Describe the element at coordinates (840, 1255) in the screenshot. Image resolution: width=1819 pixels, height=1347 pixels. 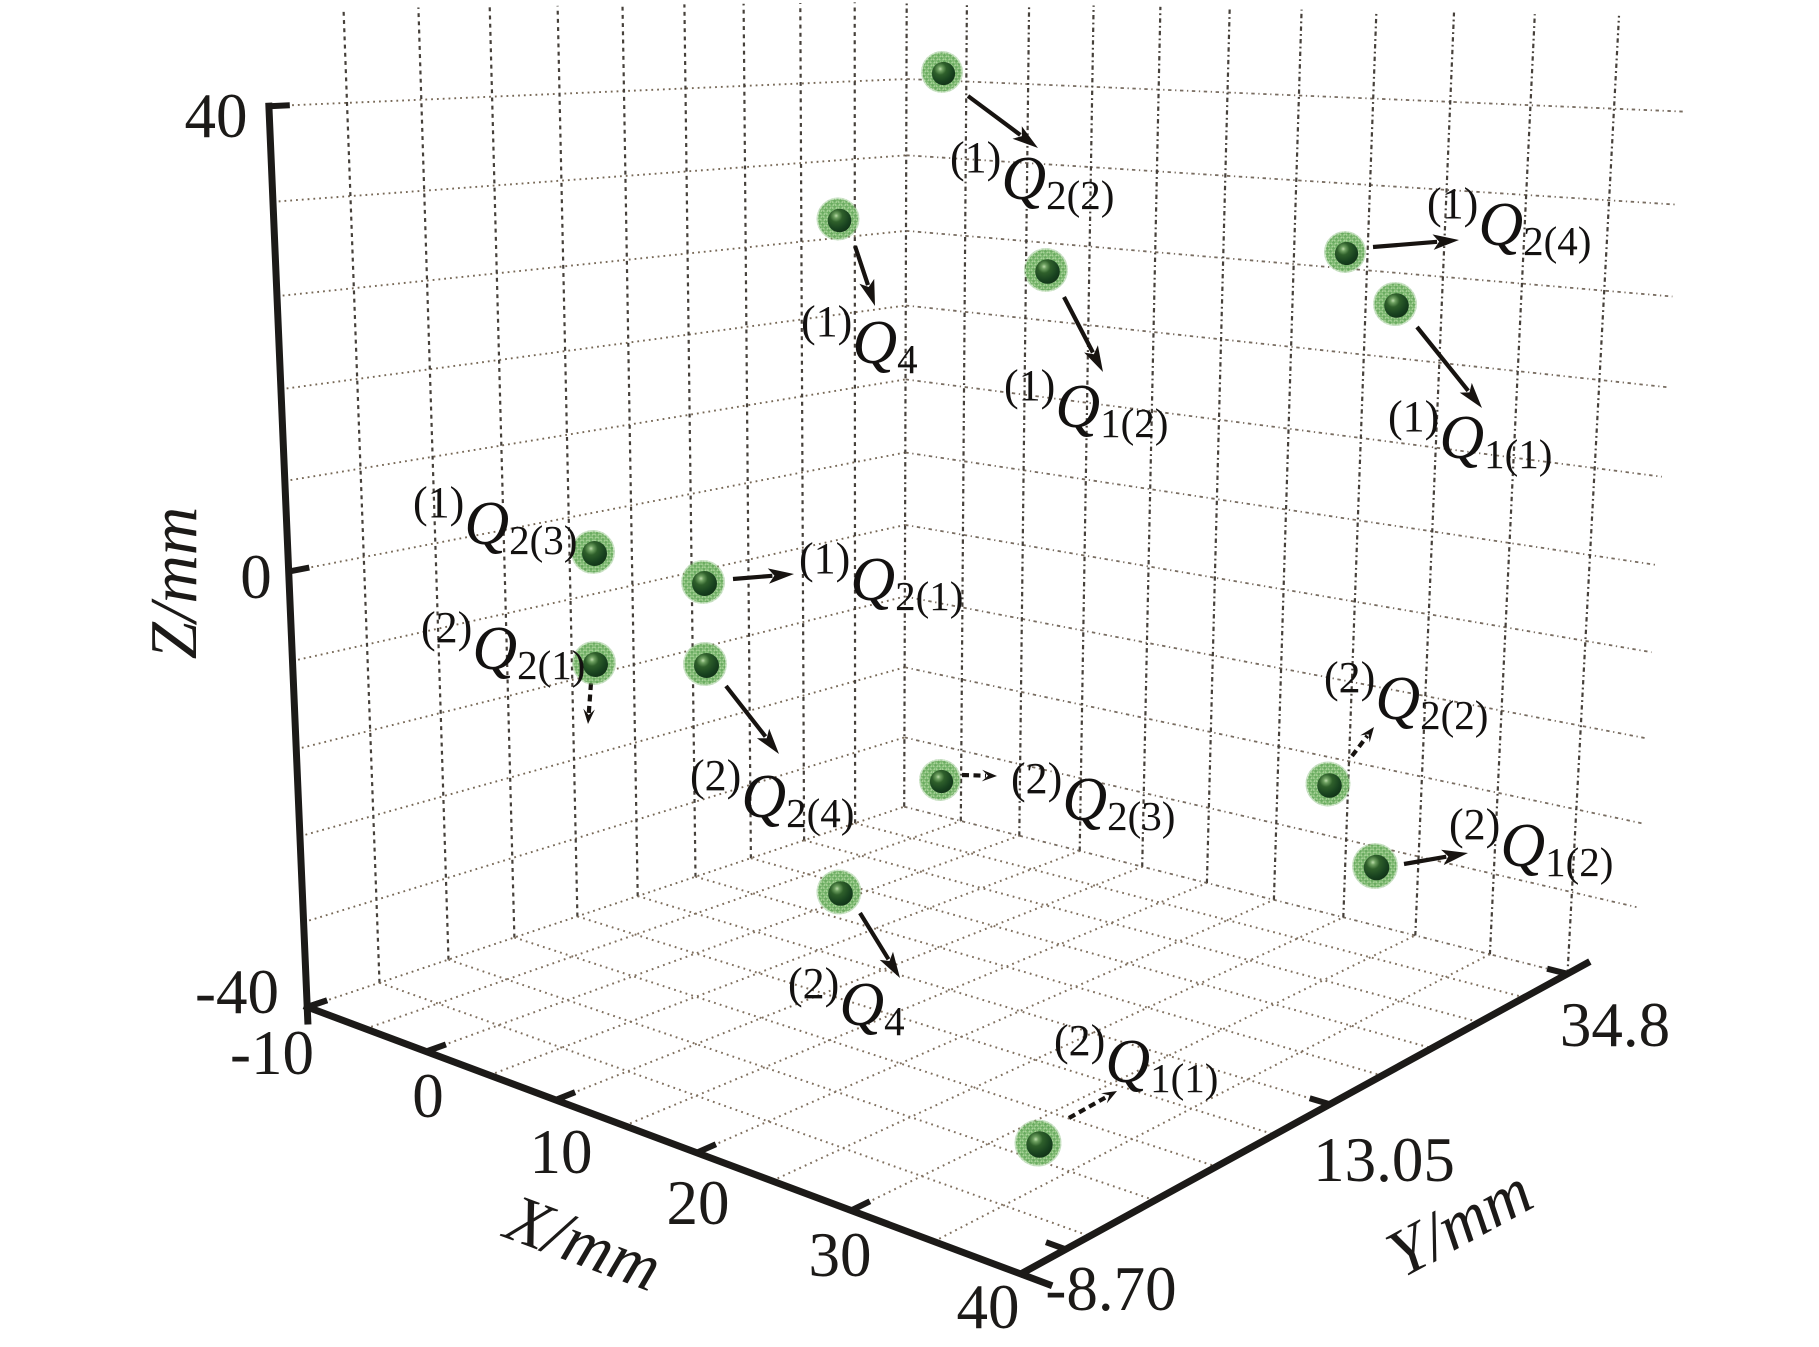
I see `svg-text: 30` at that location.